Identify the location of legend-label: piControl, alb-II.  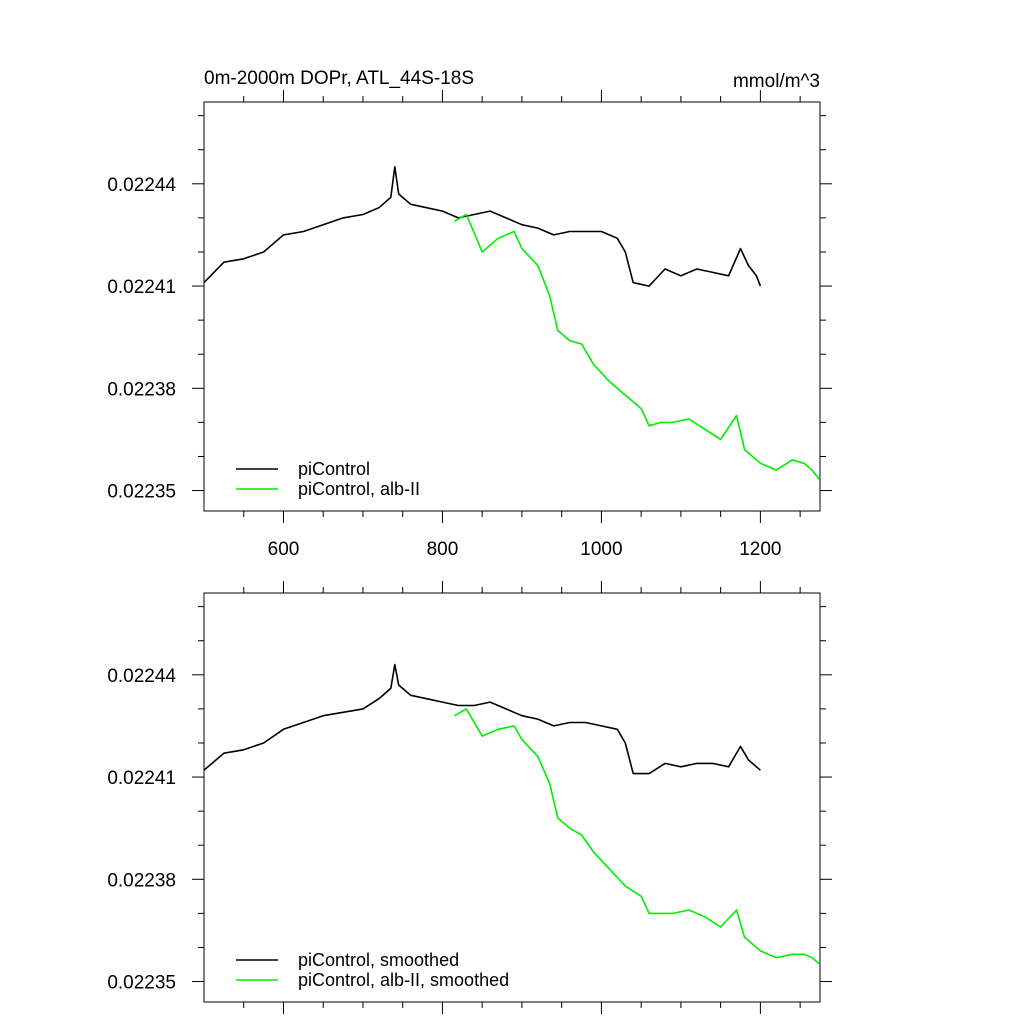
(359, 489).